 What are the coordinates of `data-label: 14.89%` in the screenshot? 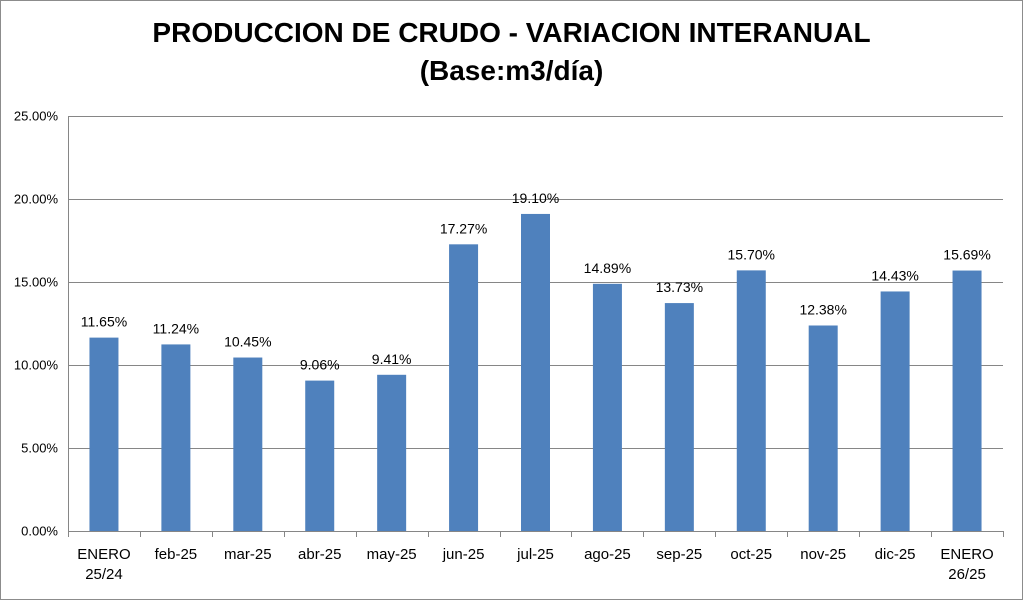 It's located at (607, 268).